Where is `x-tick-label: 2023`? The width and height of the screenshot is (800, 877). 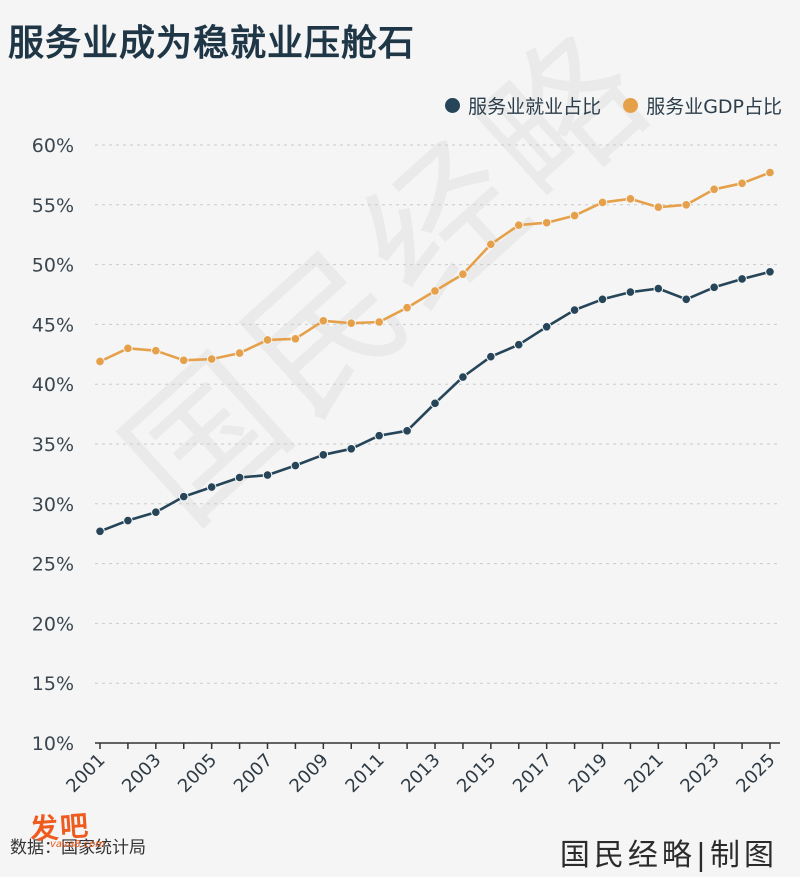 x-tick-label: 2023 is located at coordinates (699, 773).